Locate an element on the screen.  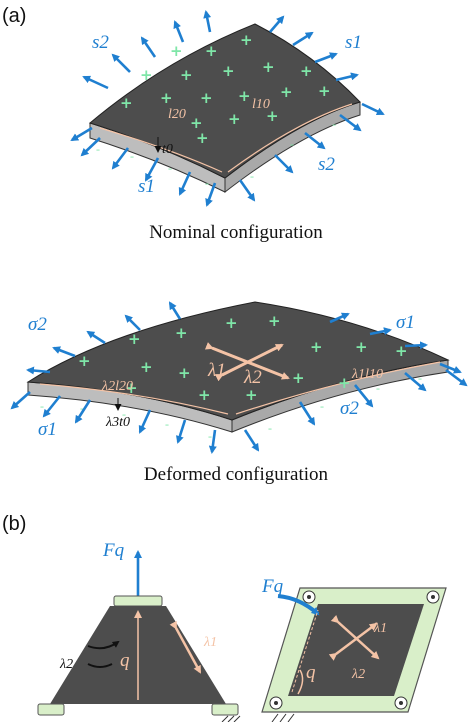
label-sigma2-bottom: σ2 is located at coordinates (349, 408).